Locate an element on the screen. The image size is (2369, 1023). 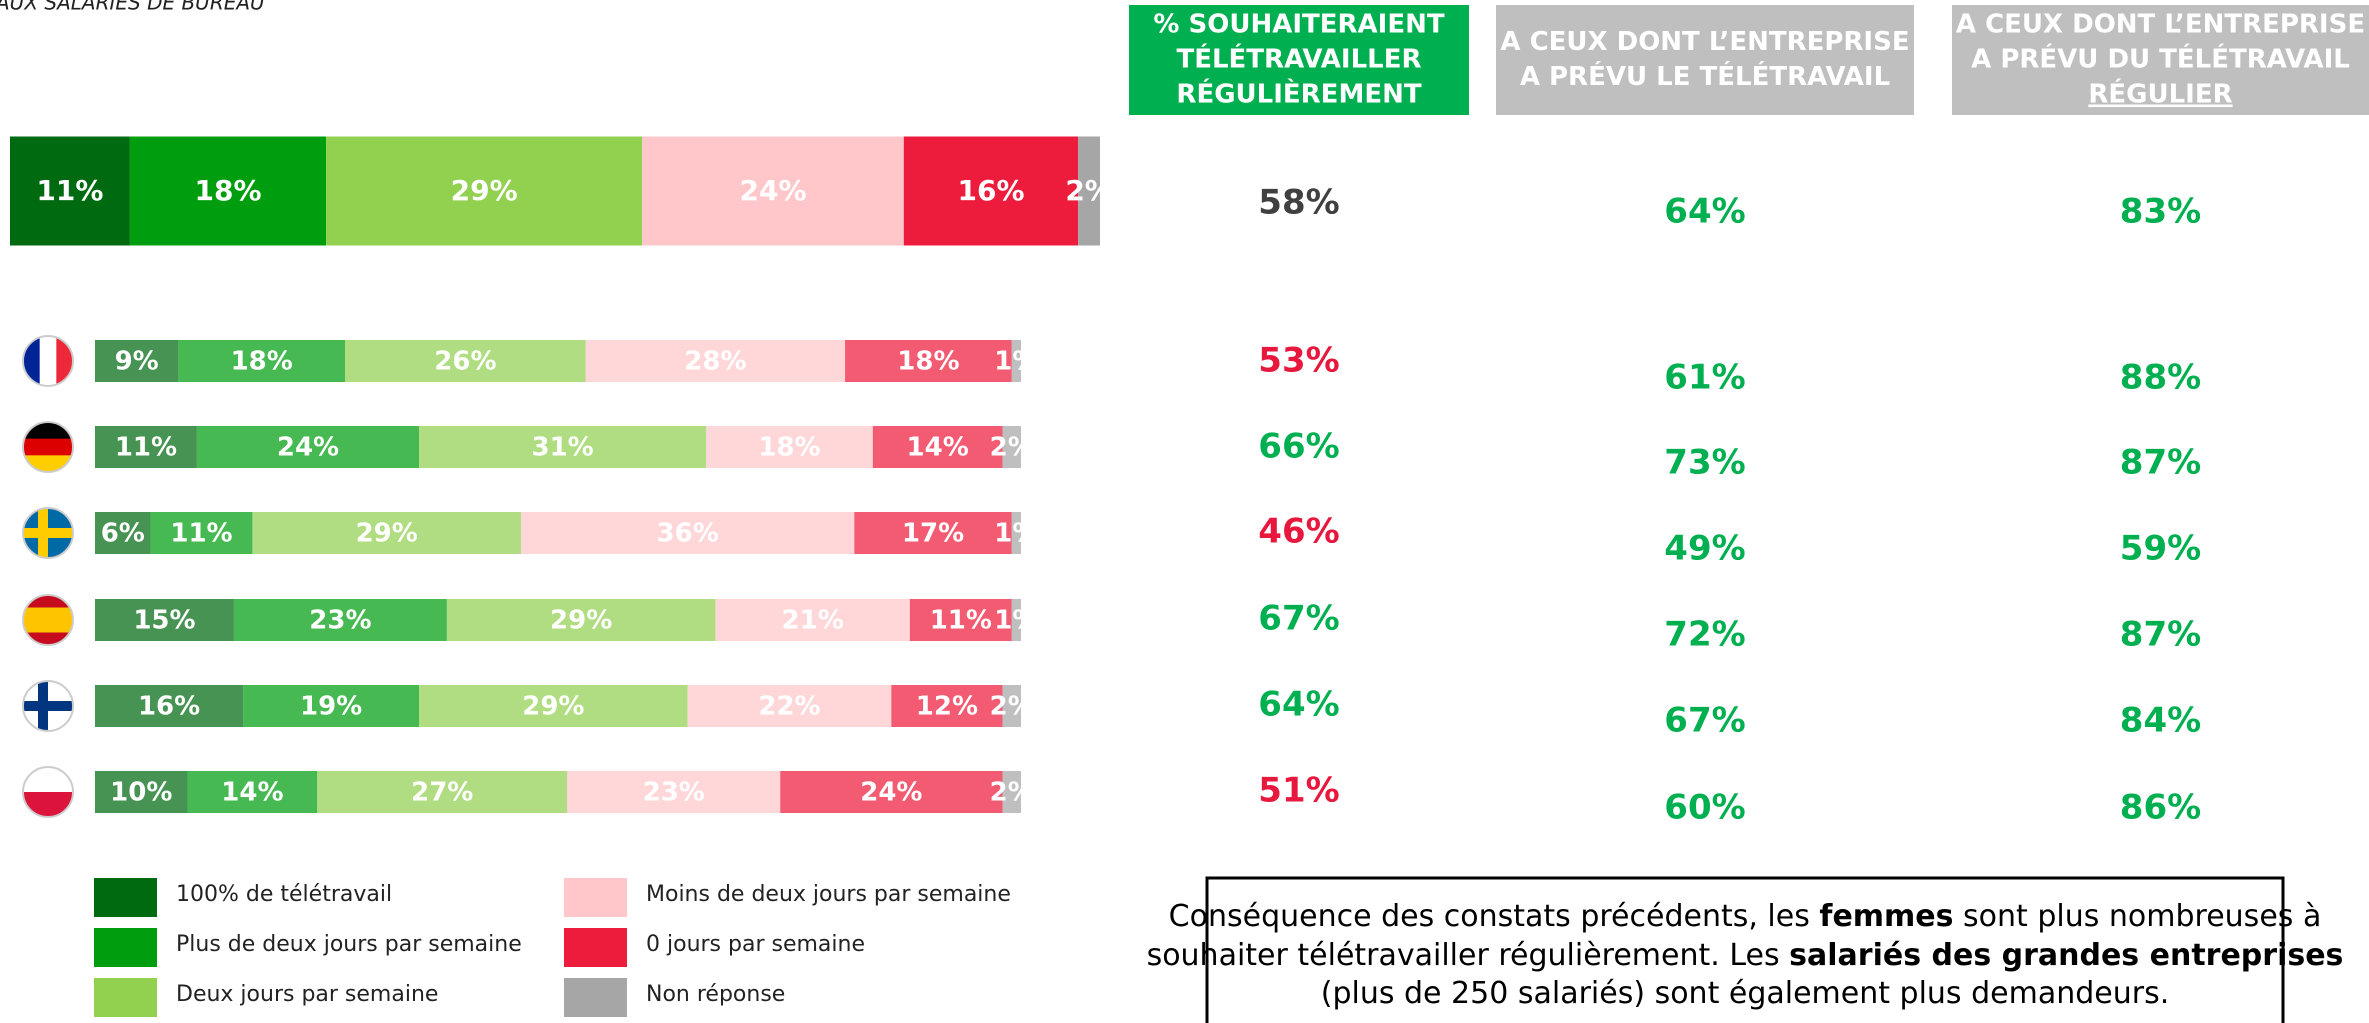
legend-label: Deux jours par semaine is located at coordinates (307, 994).